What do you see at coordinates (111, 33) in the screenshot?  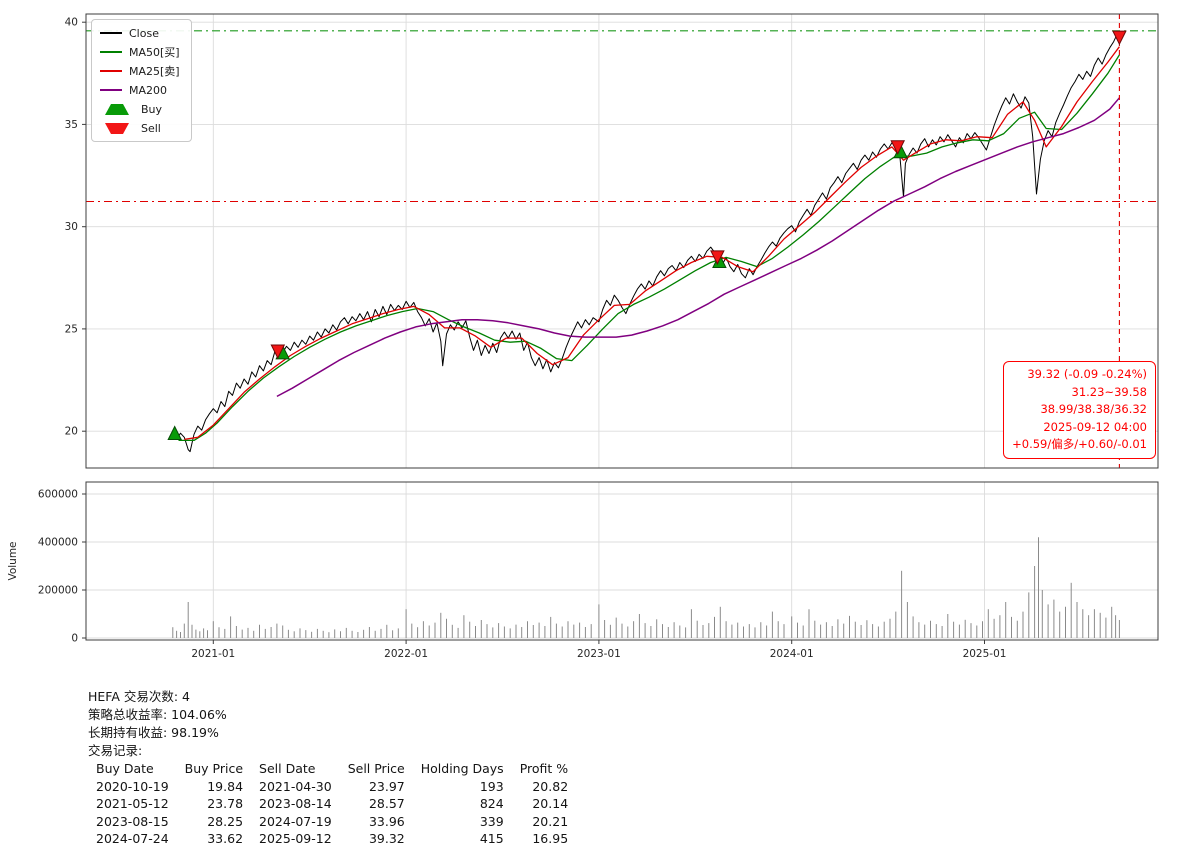 I see `close-line-icon` at bounding box center [111, 33].